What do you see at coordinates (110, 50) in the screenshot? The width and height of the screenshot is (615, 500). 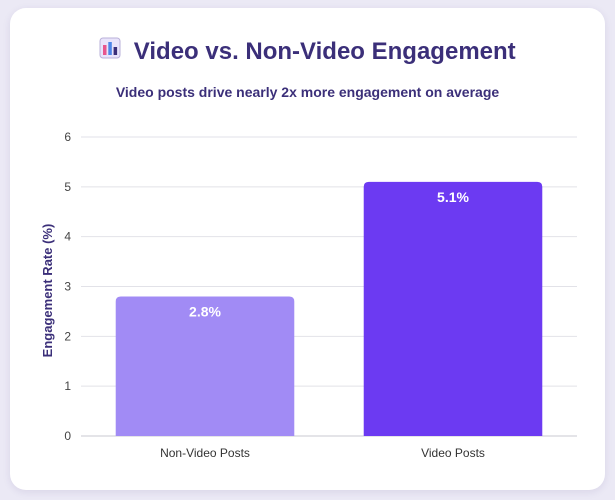 I see `bar-chart-icon` at bounding box center [110, 50].